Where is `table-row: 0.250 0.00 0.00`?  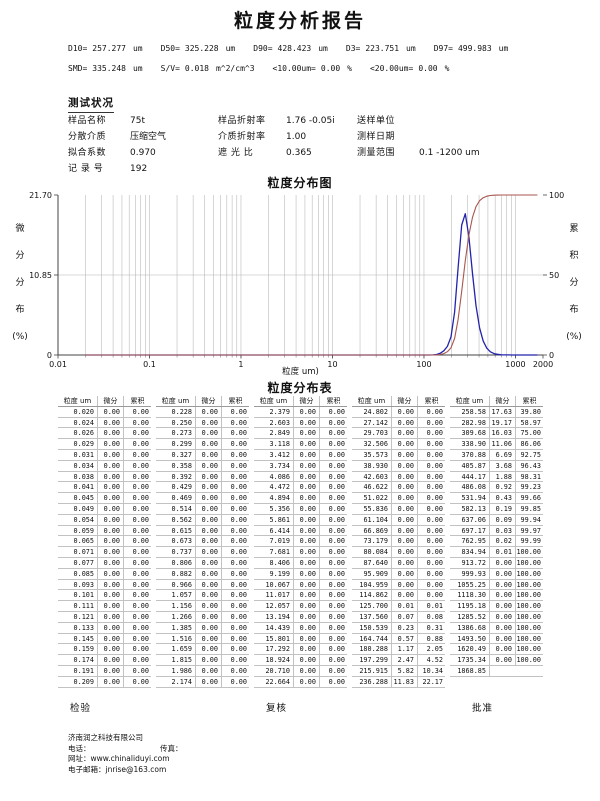
table-row: 0.250 0.00 0.00 is located at coordinates (202, 423).